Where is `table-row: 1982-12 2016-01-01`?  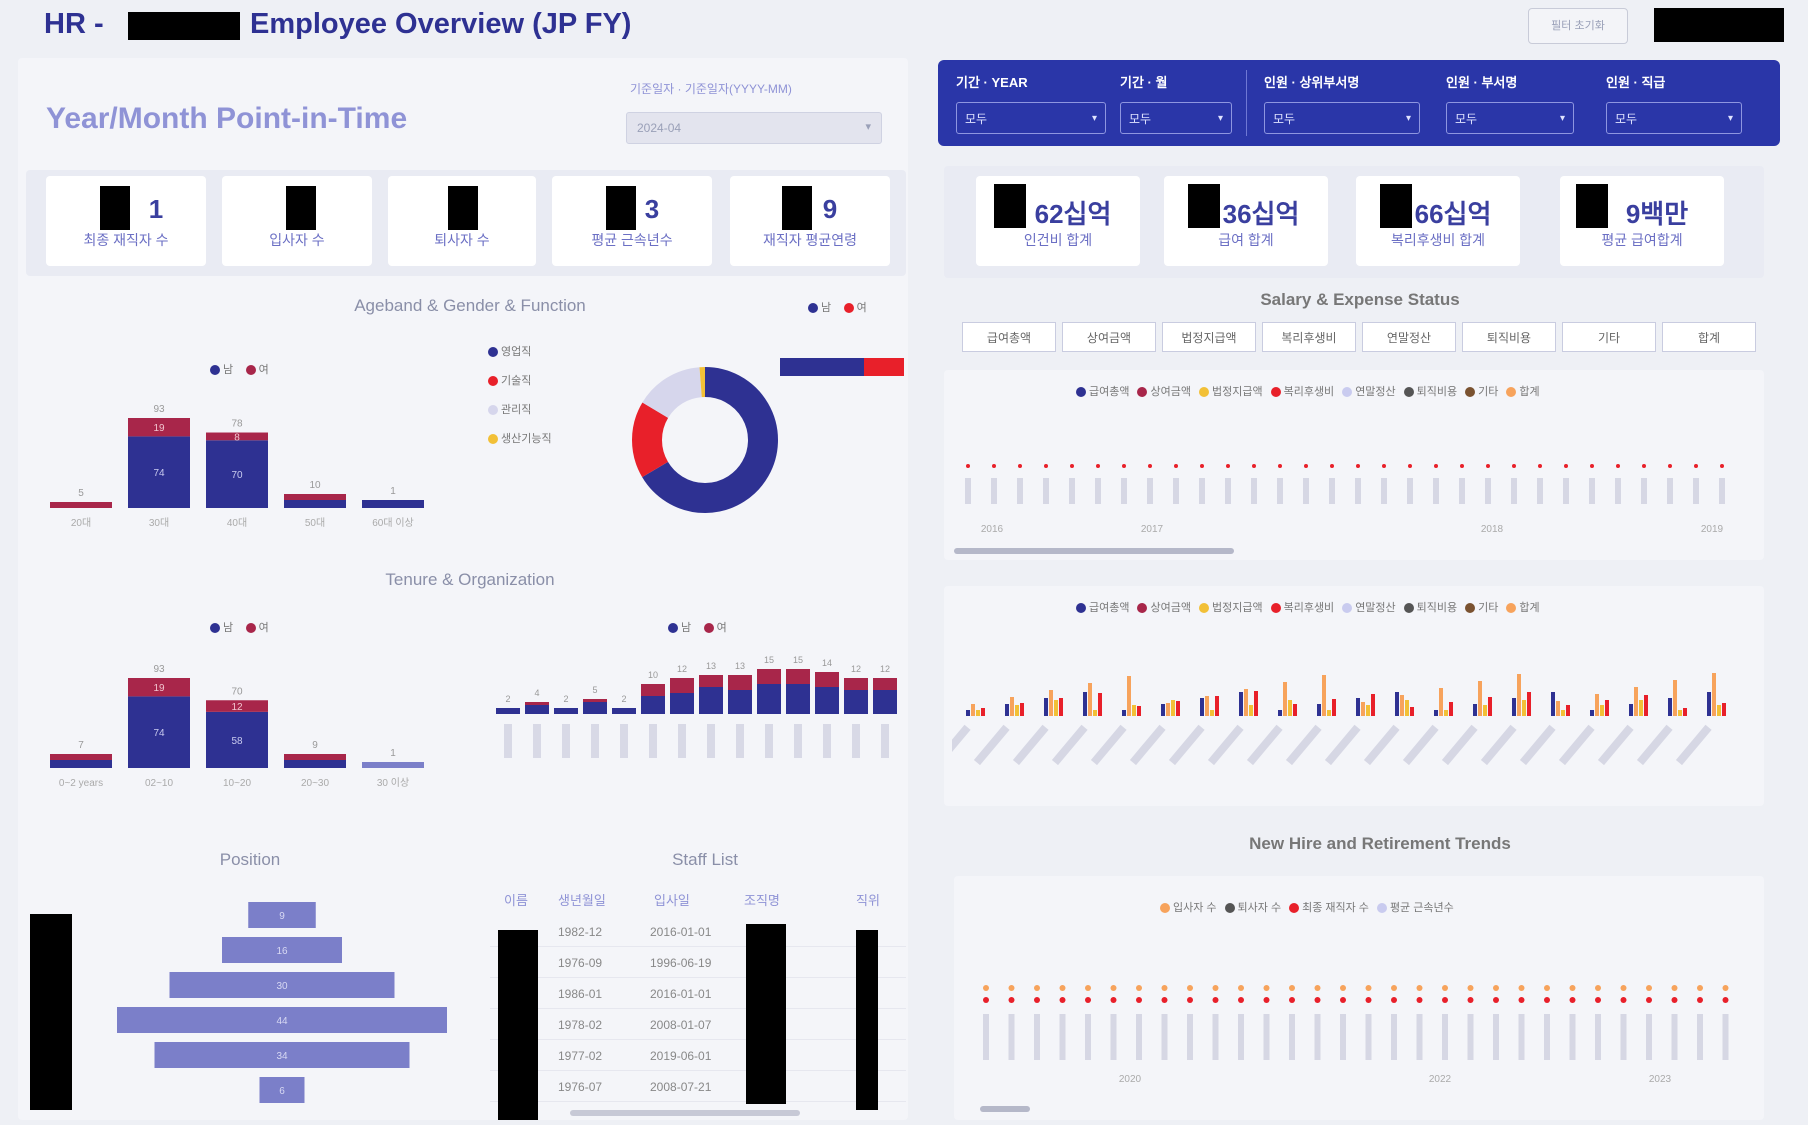
table-row: 1982-12 2016-01-01 is located at coordinates (698, 934).